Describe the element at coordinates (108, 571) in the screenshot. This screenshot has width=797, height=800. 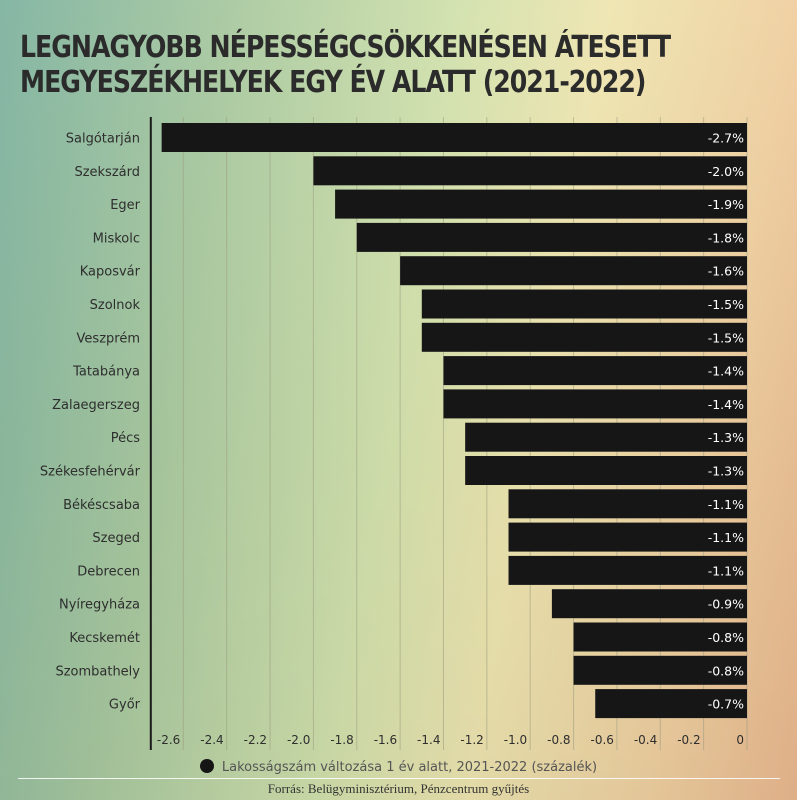
I see `category-label: Debrecen` at that location.